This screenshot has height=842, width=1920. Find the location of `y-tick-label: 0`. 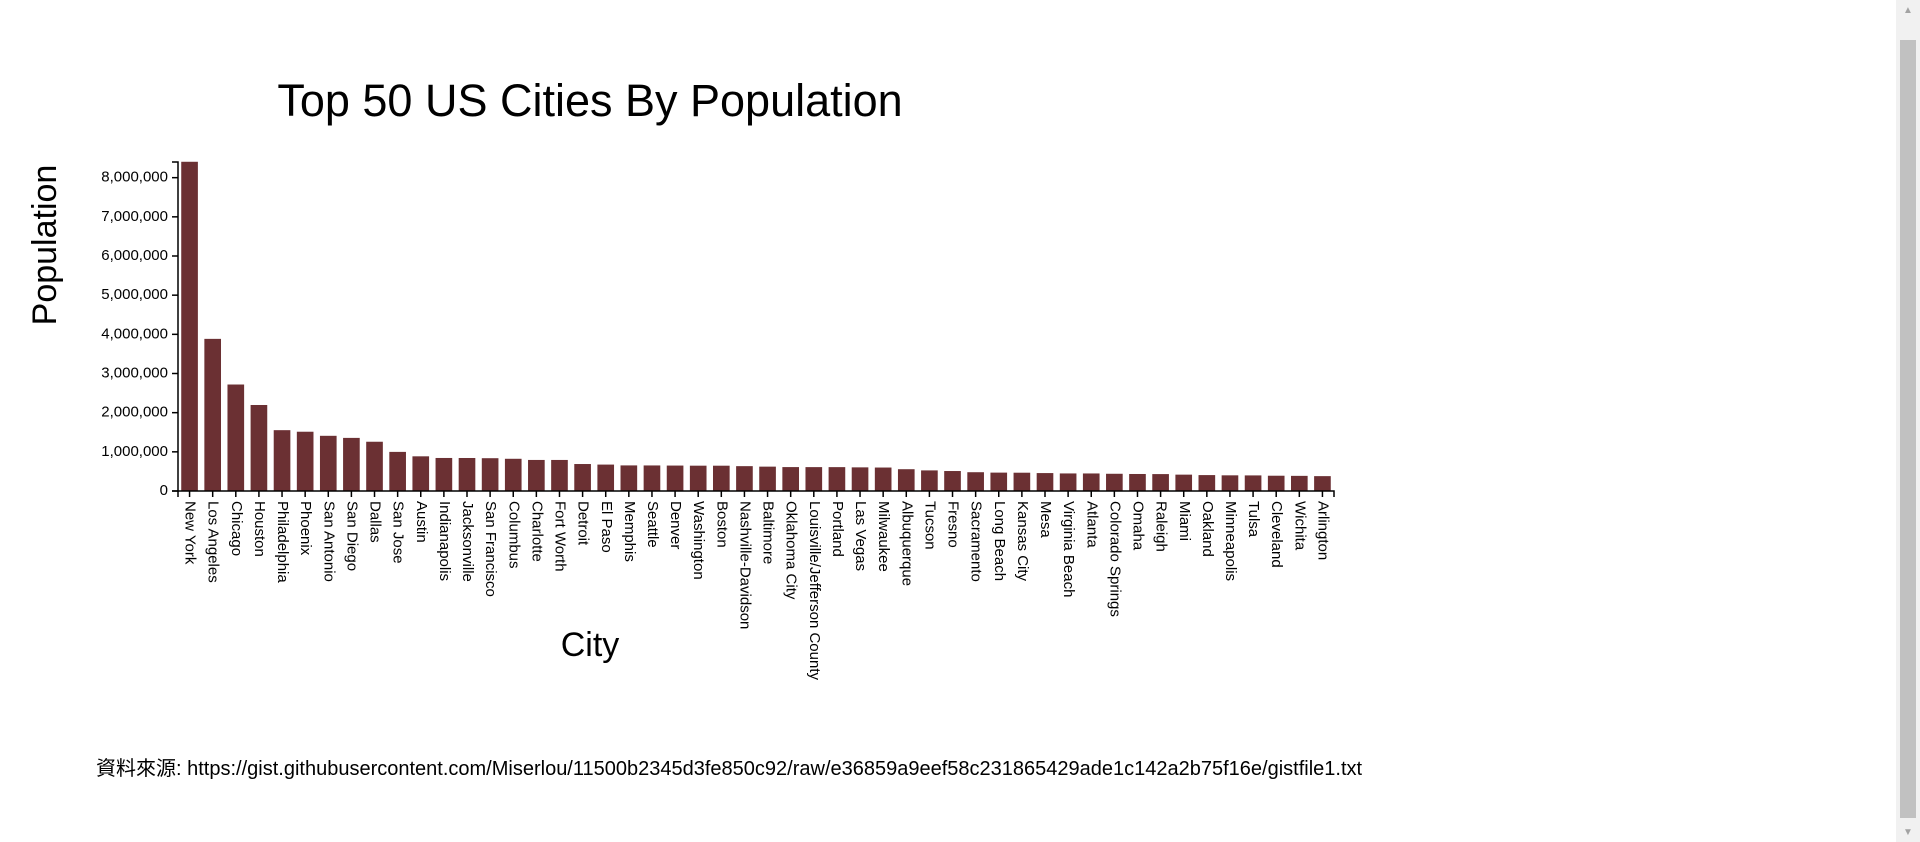

y-tick-label: 0 is located at coordinates (164, 490).